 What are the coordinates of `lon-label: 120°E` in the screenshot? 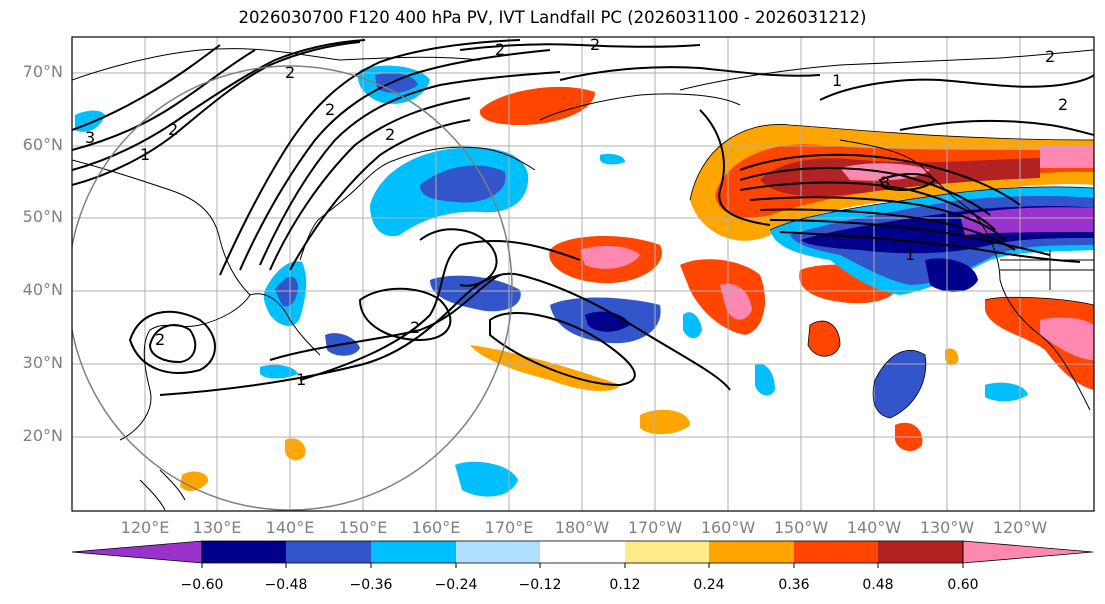 It's located at (145, 527).